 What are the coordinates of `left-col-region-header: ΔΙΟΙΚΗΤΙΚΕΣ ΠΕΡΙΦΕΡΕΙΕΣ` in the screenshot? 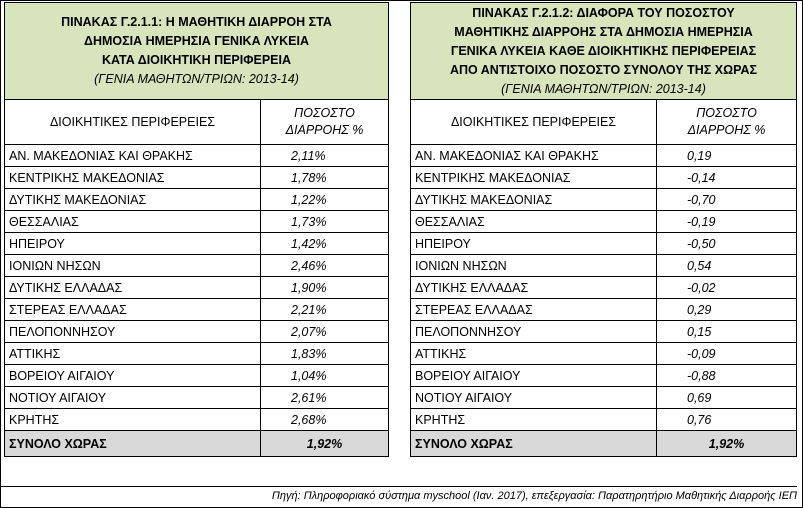 It's located at (132, 122).